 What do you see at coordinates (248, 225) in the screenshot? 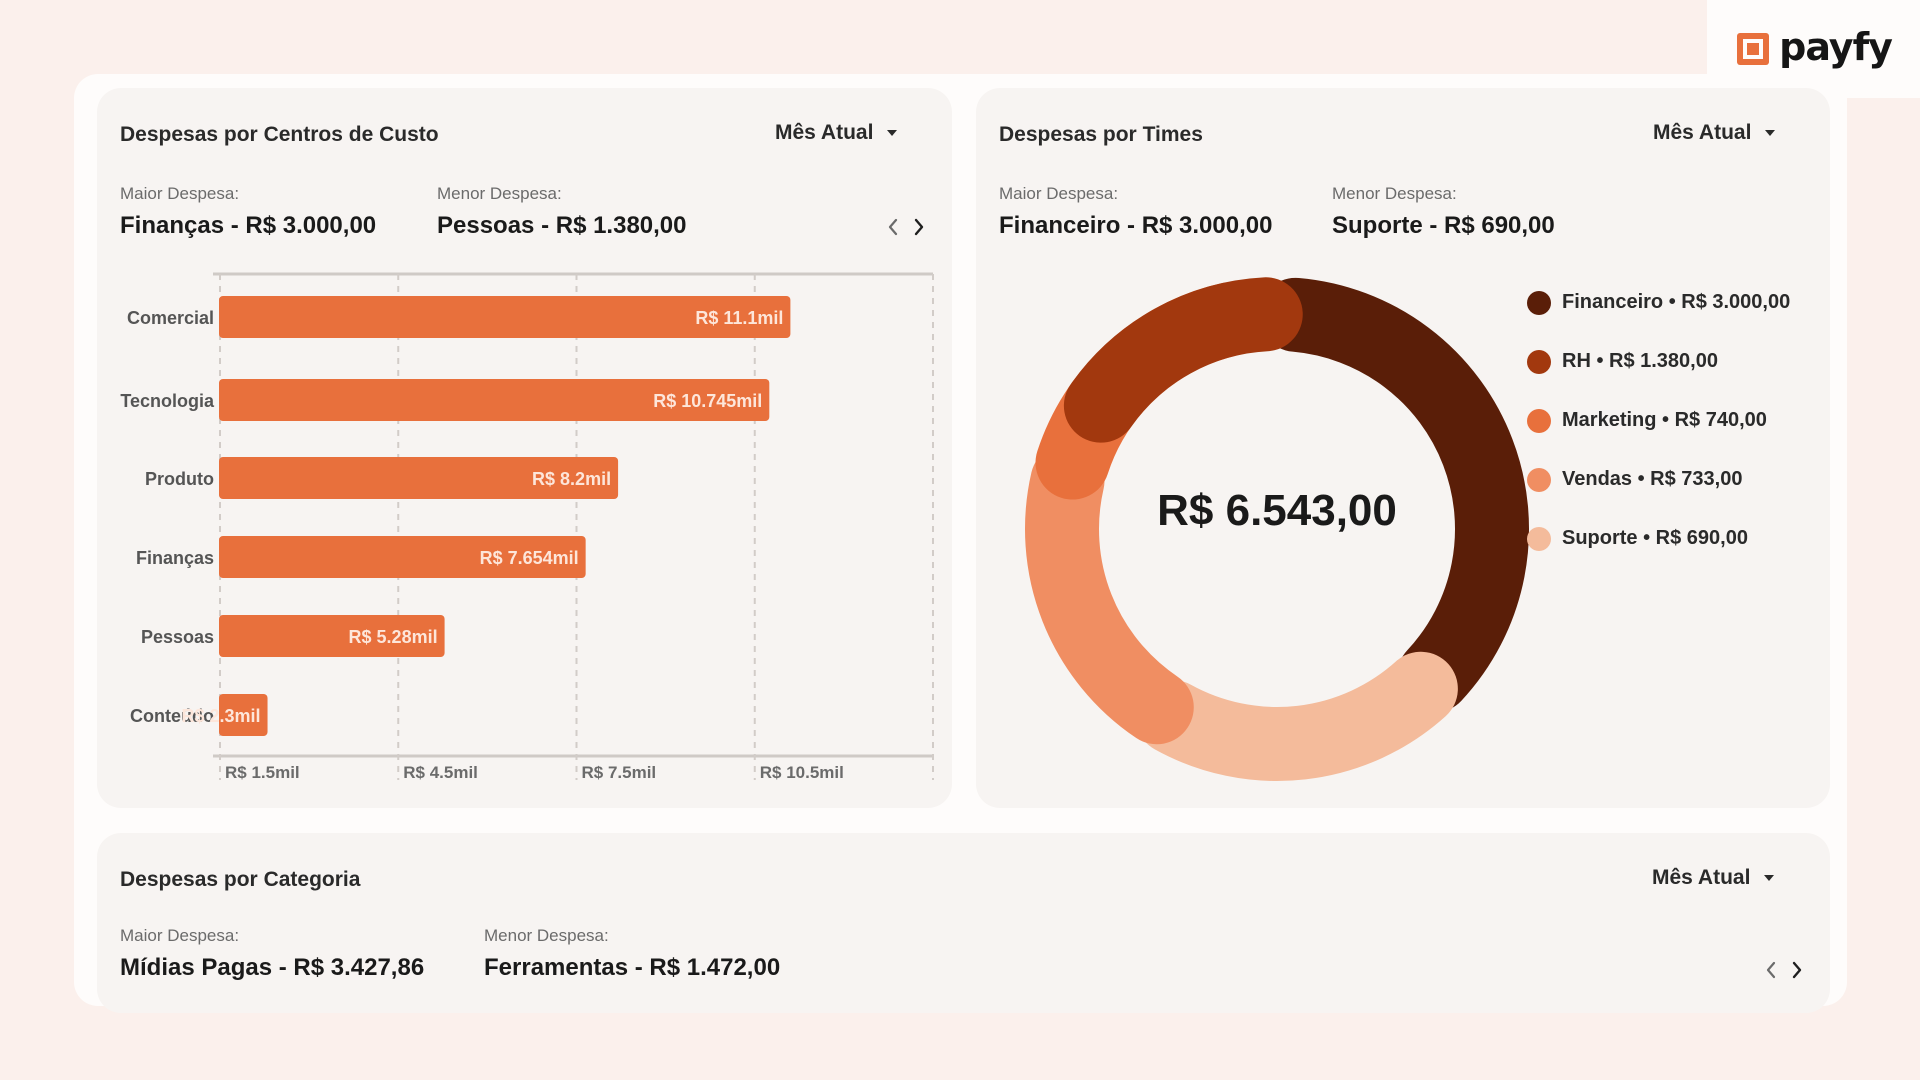
I see `max-expense-value: Finanças - R$ 3.000,00` at bounding box center [248, 225].